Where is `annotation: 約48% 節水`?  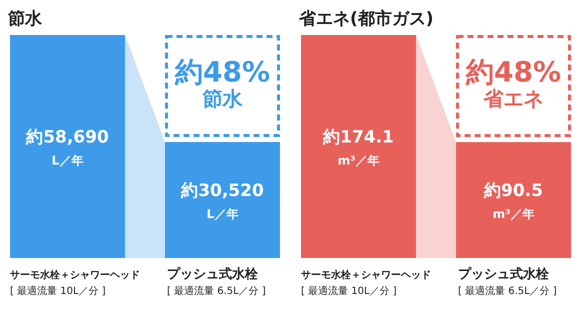
annotation: 約48% 節水 is located at coordinates (222, 83).